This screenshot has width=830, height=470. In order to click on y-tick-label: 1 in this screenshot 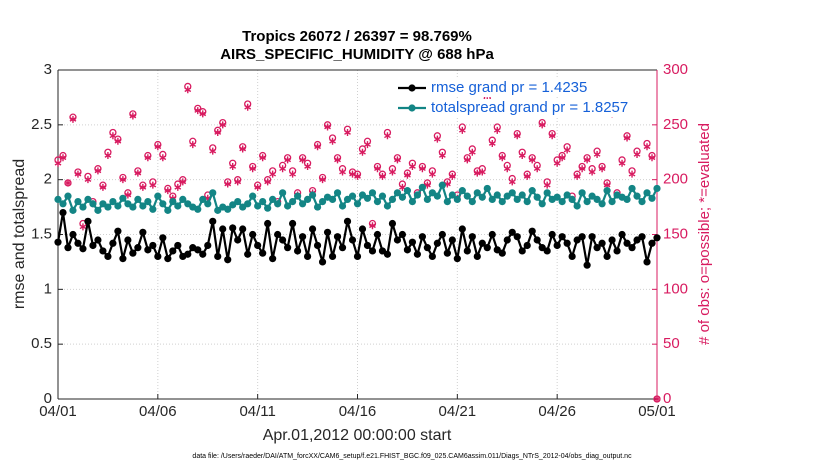, I will do `click(48, 288)`.